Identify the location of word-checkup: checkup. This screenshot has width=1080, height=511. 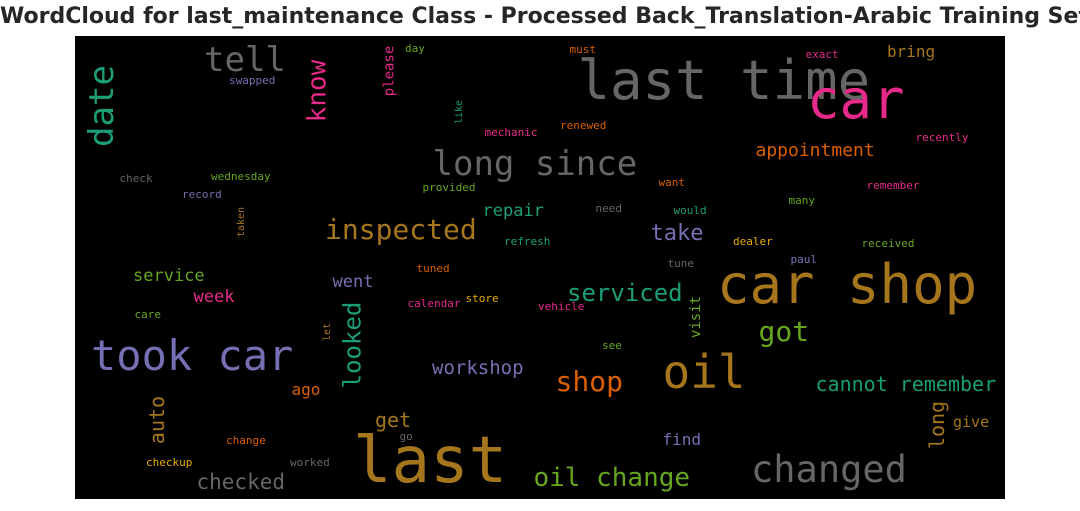
(169, 462).